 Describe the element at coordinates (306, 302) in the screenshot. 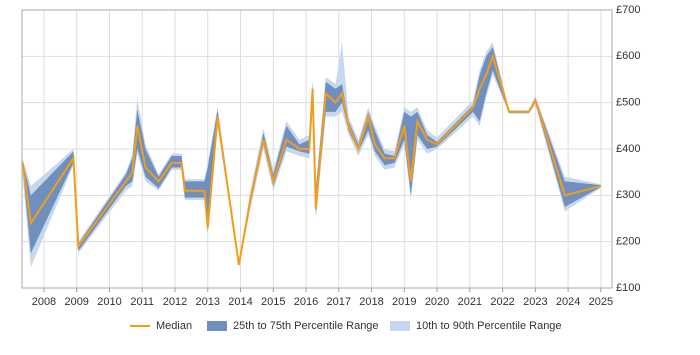

I see `x-tick-label: 2016` at that location.